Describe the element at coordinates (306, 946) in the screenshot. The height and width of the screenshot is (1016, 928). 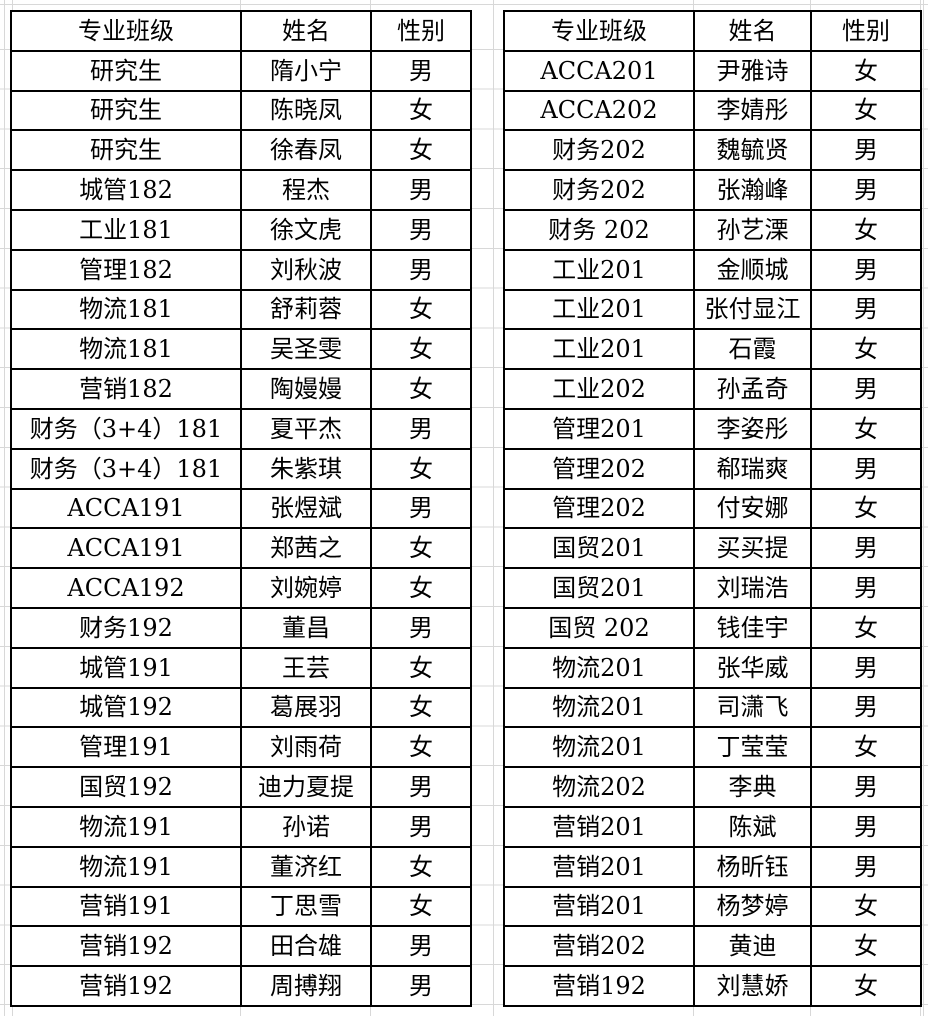
I see `name-cell: 田合雄` at that location.